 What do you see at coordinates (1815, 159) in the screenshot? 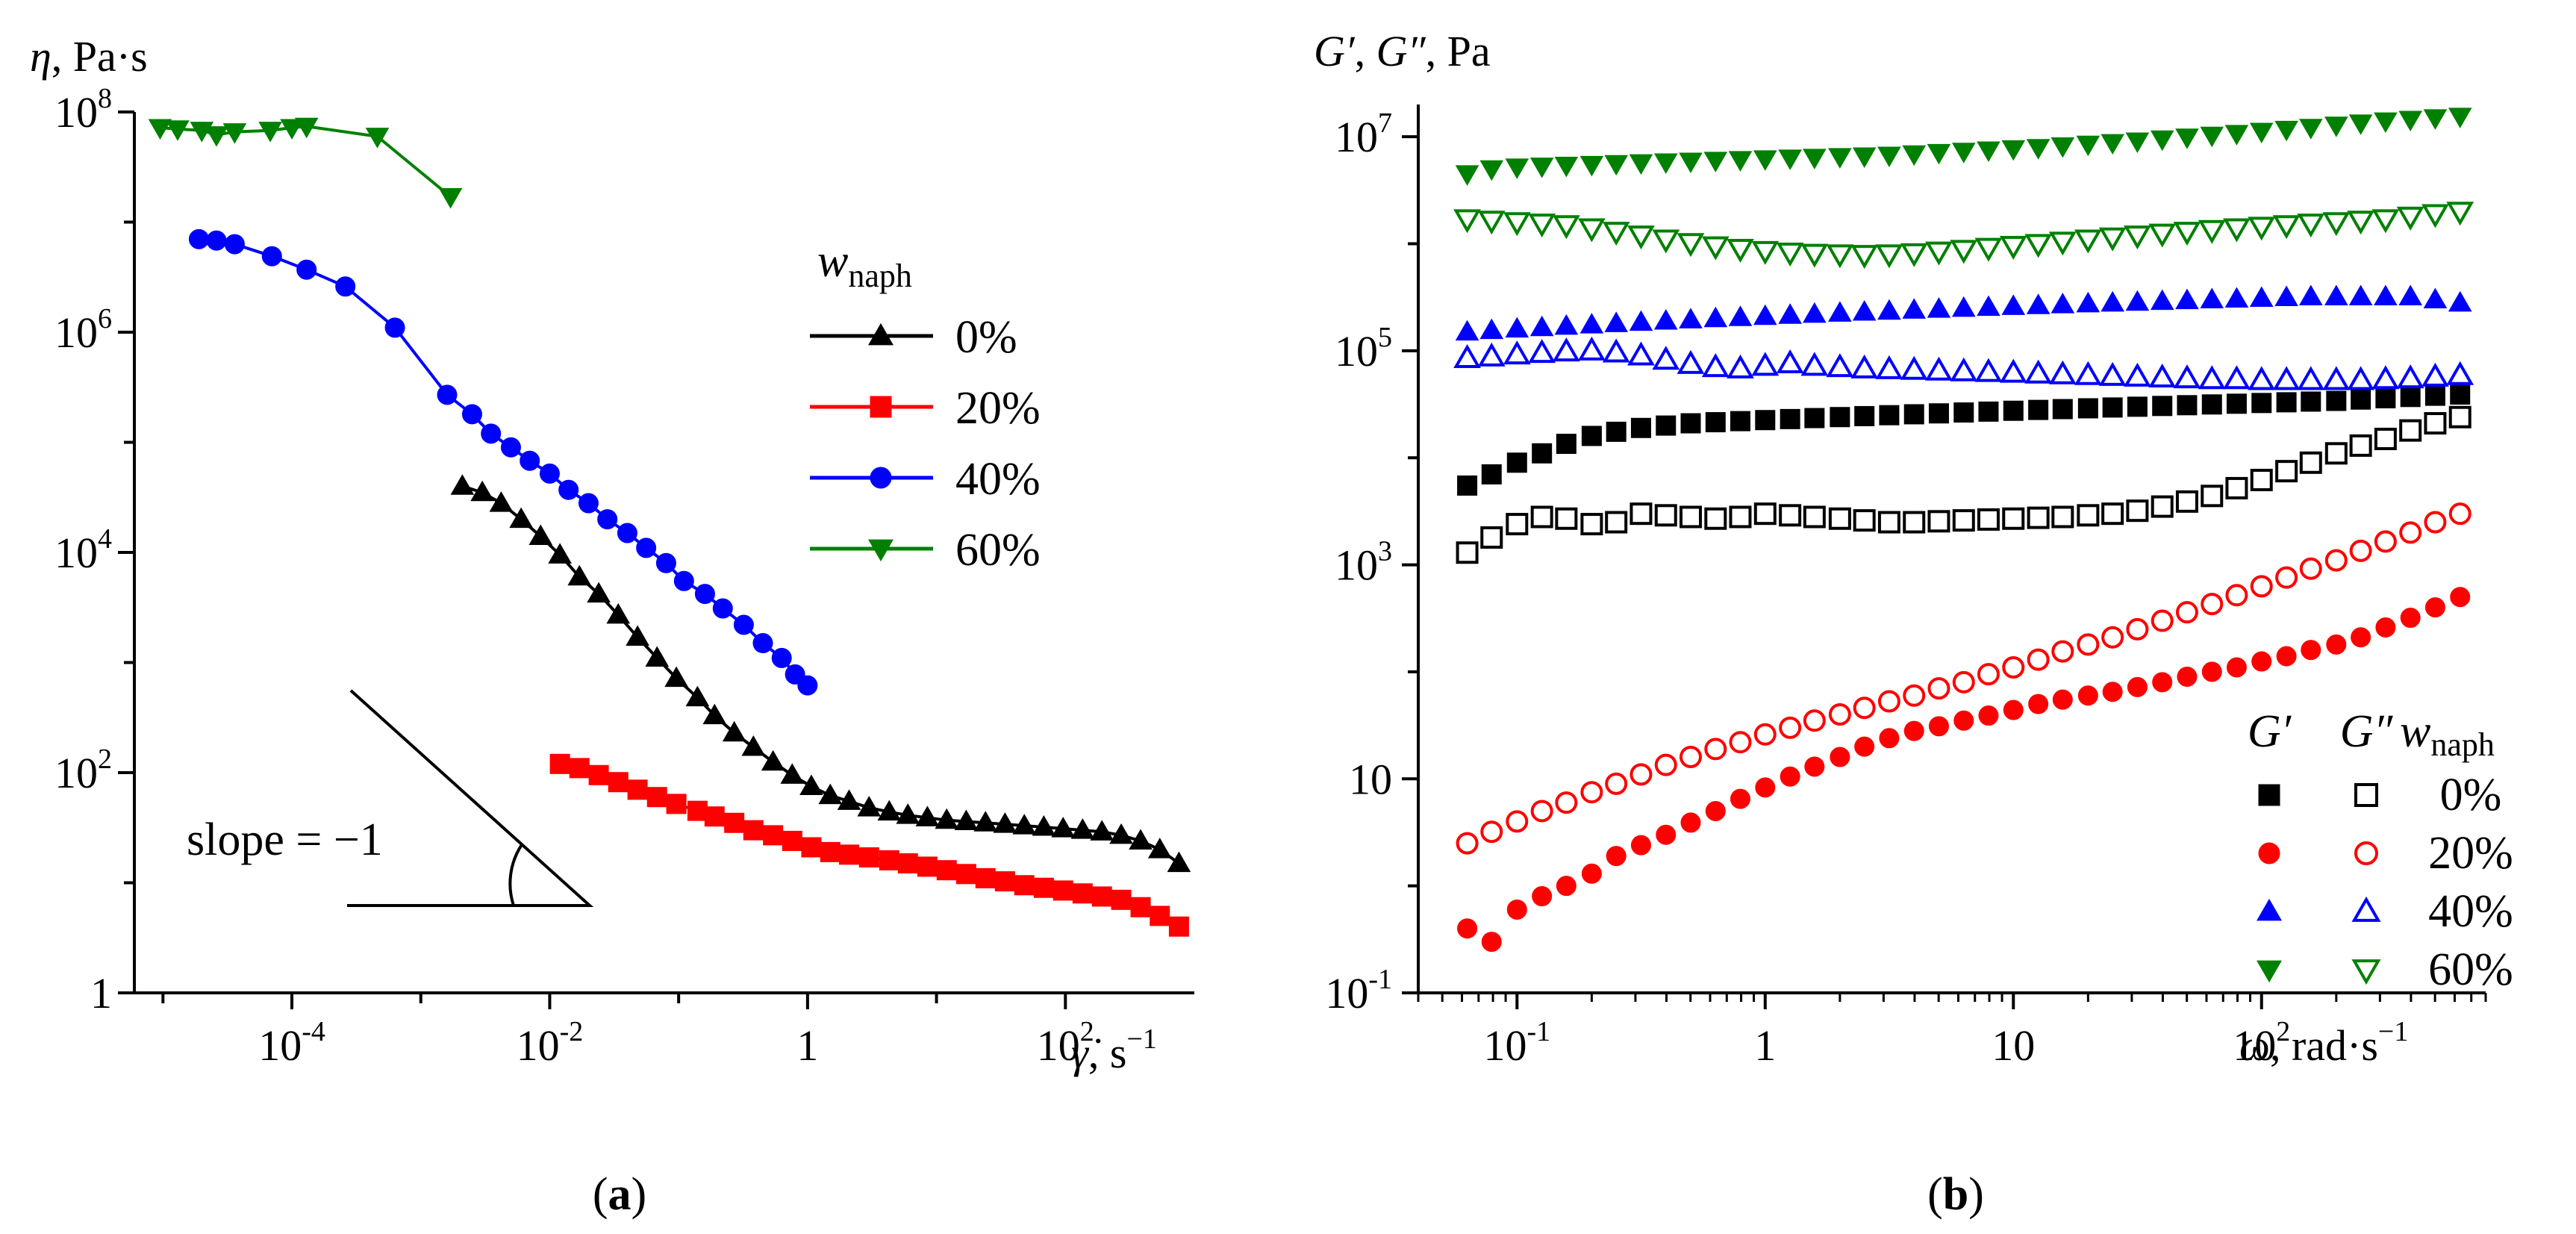
I see `data-point-G′-60%-14` at bounding box center [1815, 159].